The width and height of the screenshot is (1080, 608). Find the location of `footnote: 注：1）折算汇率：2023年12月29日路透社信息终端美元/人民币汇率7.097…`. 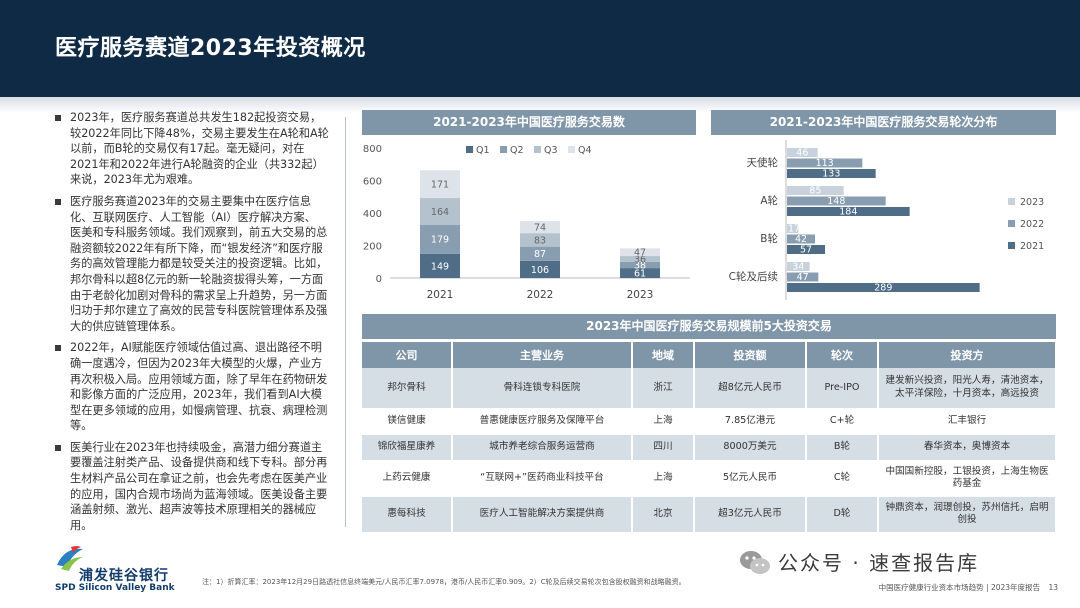

footnote: 注：1）折算汇率：2023年12月29日路透社信息终端美元/人民币汇率7.097… is located at coordinates (444, 582).